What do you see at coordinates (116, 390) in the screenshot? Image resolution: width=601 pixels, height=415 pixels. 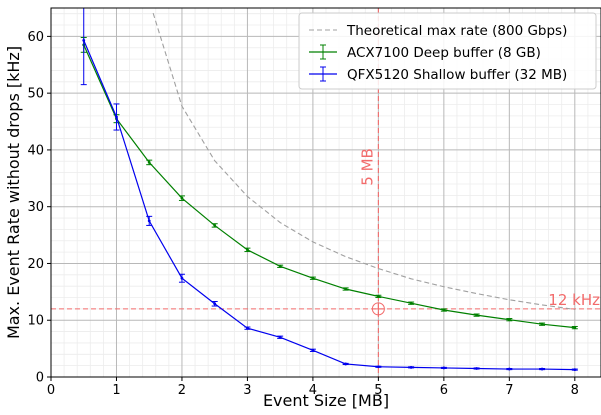 I see `x-tick-label: 1` at bounding box center [116, 390].